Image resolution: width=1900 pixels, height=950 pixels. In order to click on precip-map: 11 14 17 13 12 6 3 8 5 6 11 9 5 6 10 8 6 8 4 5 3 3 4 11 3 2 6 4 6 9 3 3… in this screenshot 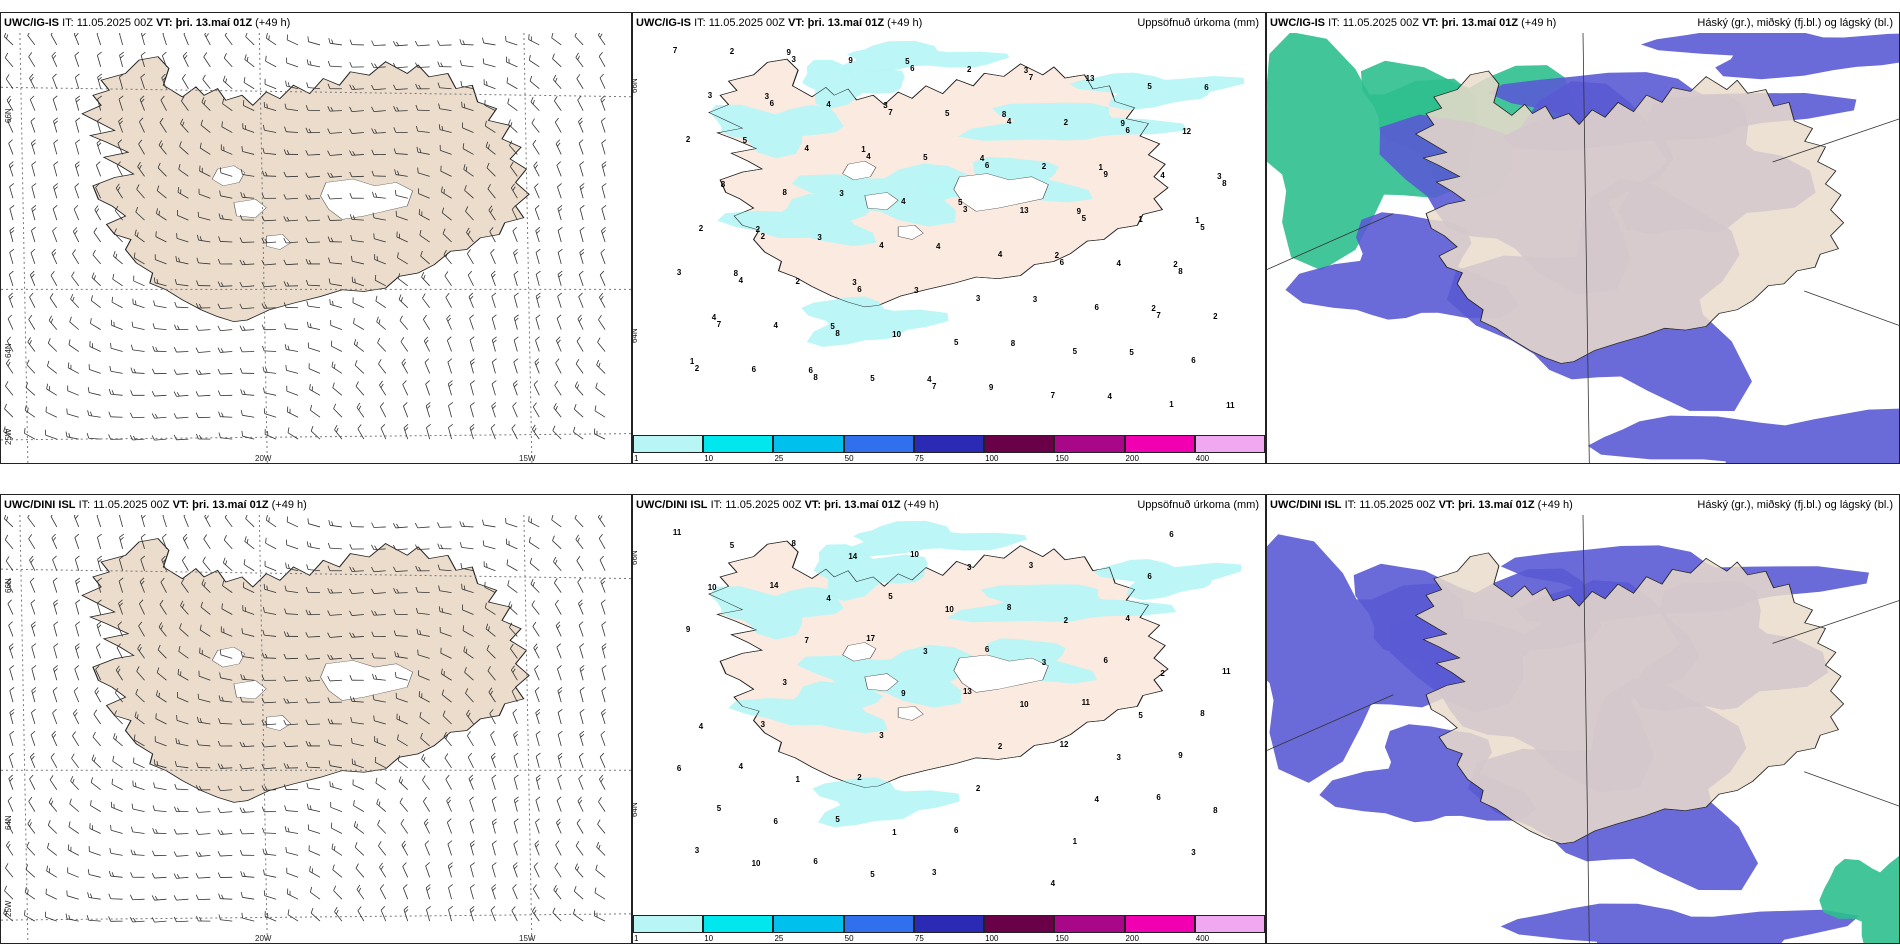, I will do `click(949, 715)`.